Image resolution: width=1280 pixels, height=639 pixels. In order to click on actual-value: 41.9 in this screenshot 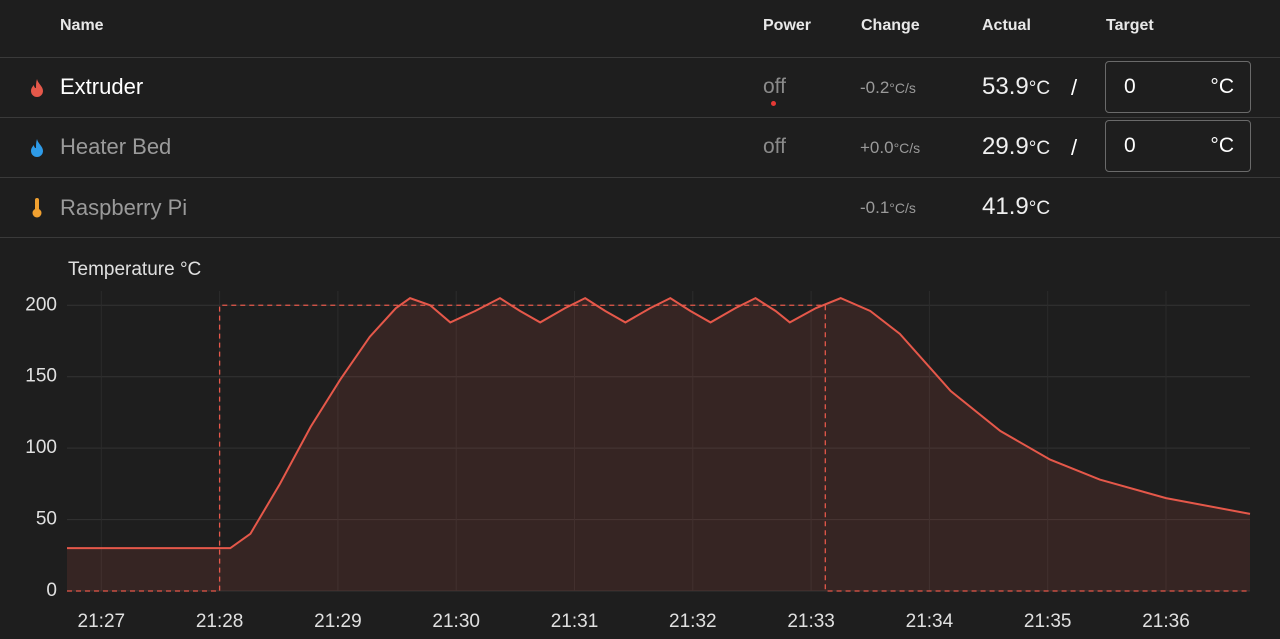, I will do `click(1005, 206)`.